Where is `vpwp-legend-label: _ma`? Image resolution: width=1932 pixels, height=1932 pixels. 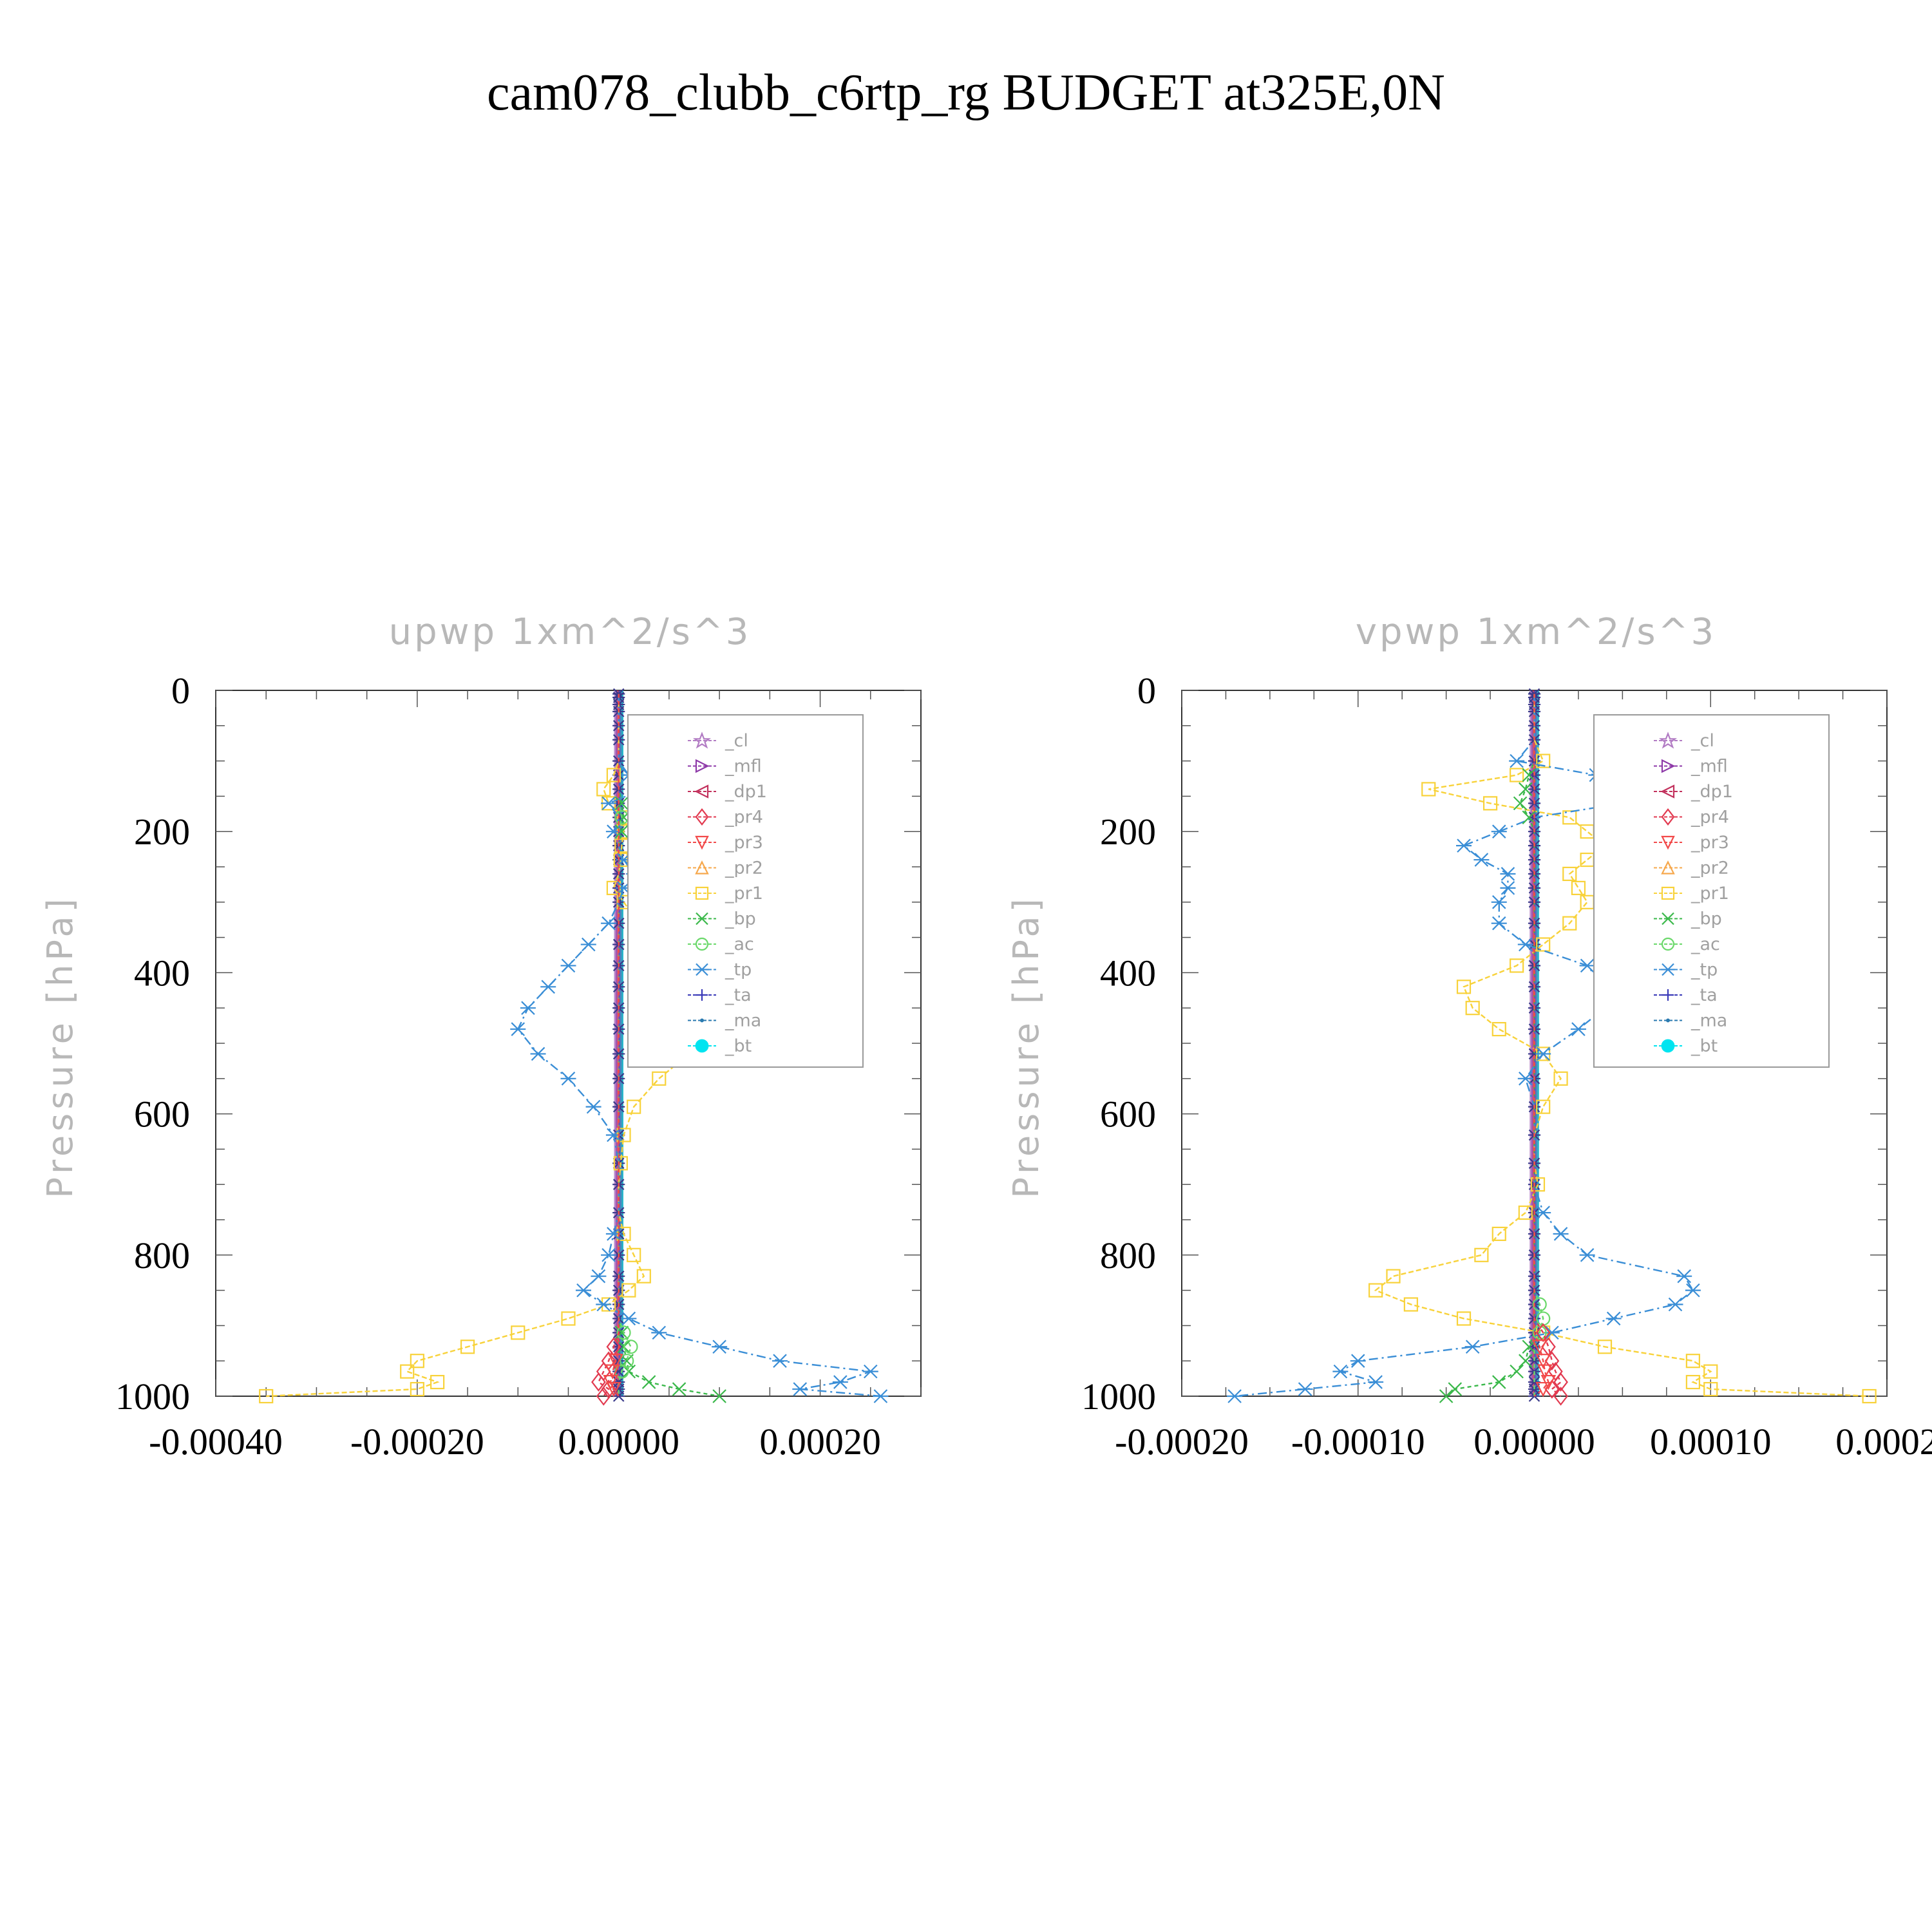
vpwp-legend-label: _ma is located at coordinates (1708, 1021).